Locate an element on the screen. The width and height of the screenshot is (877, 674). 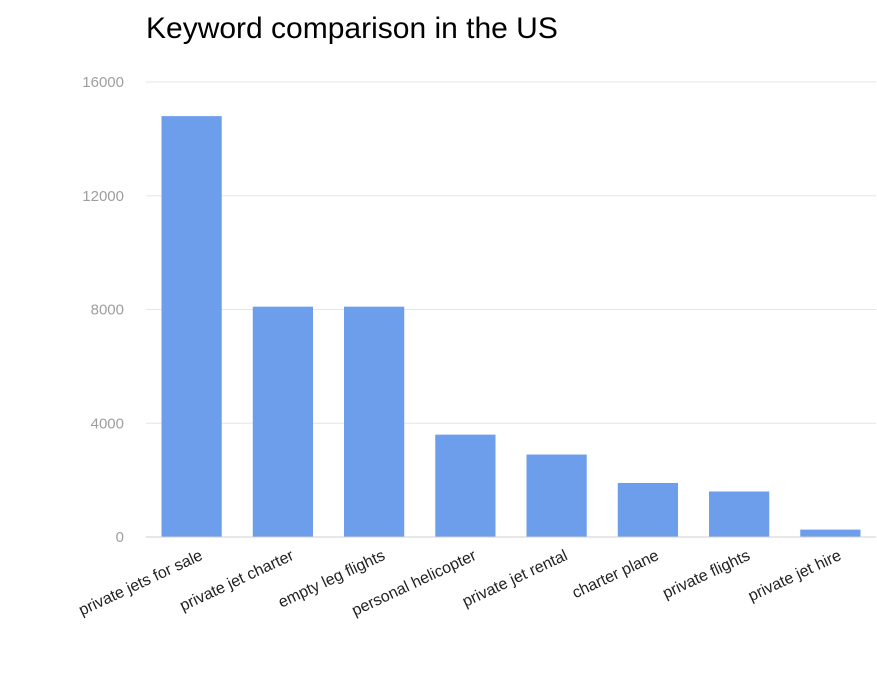
y-axis-ticks: 0 4000 8000 12000 16000 is located at coordinates (103, 310).